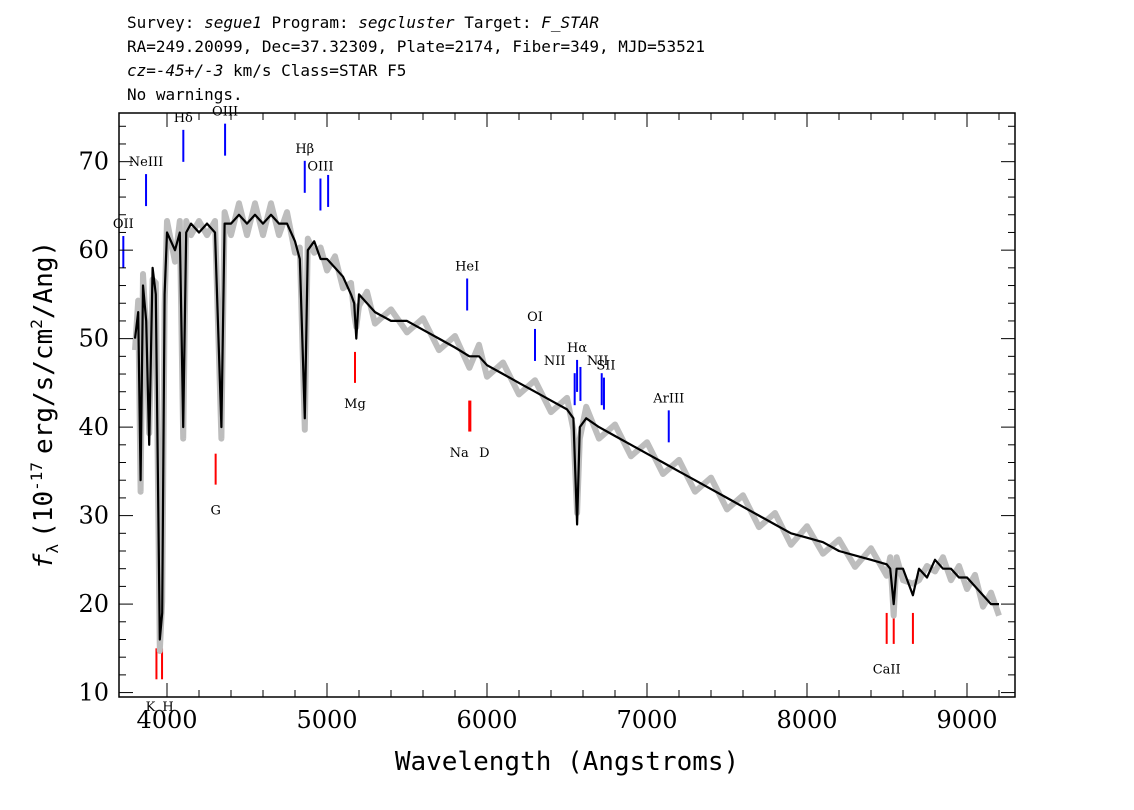 The image size is (1134, 810). I want to click on y-tick-label: 60, so click(93, 250).